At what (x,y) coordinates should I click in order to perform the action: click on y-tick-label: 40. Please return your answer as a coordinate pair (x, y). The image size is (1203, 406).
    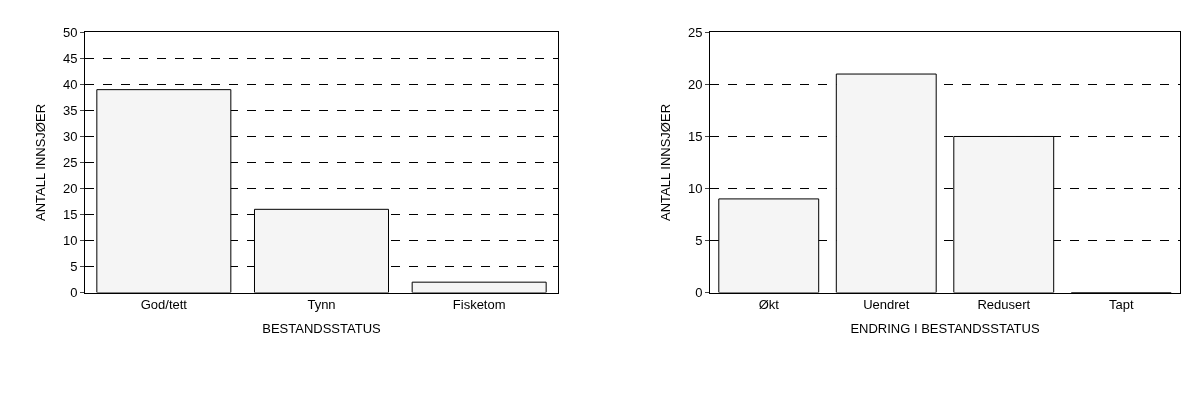
    Looking at the image, I should click on (70, 84).